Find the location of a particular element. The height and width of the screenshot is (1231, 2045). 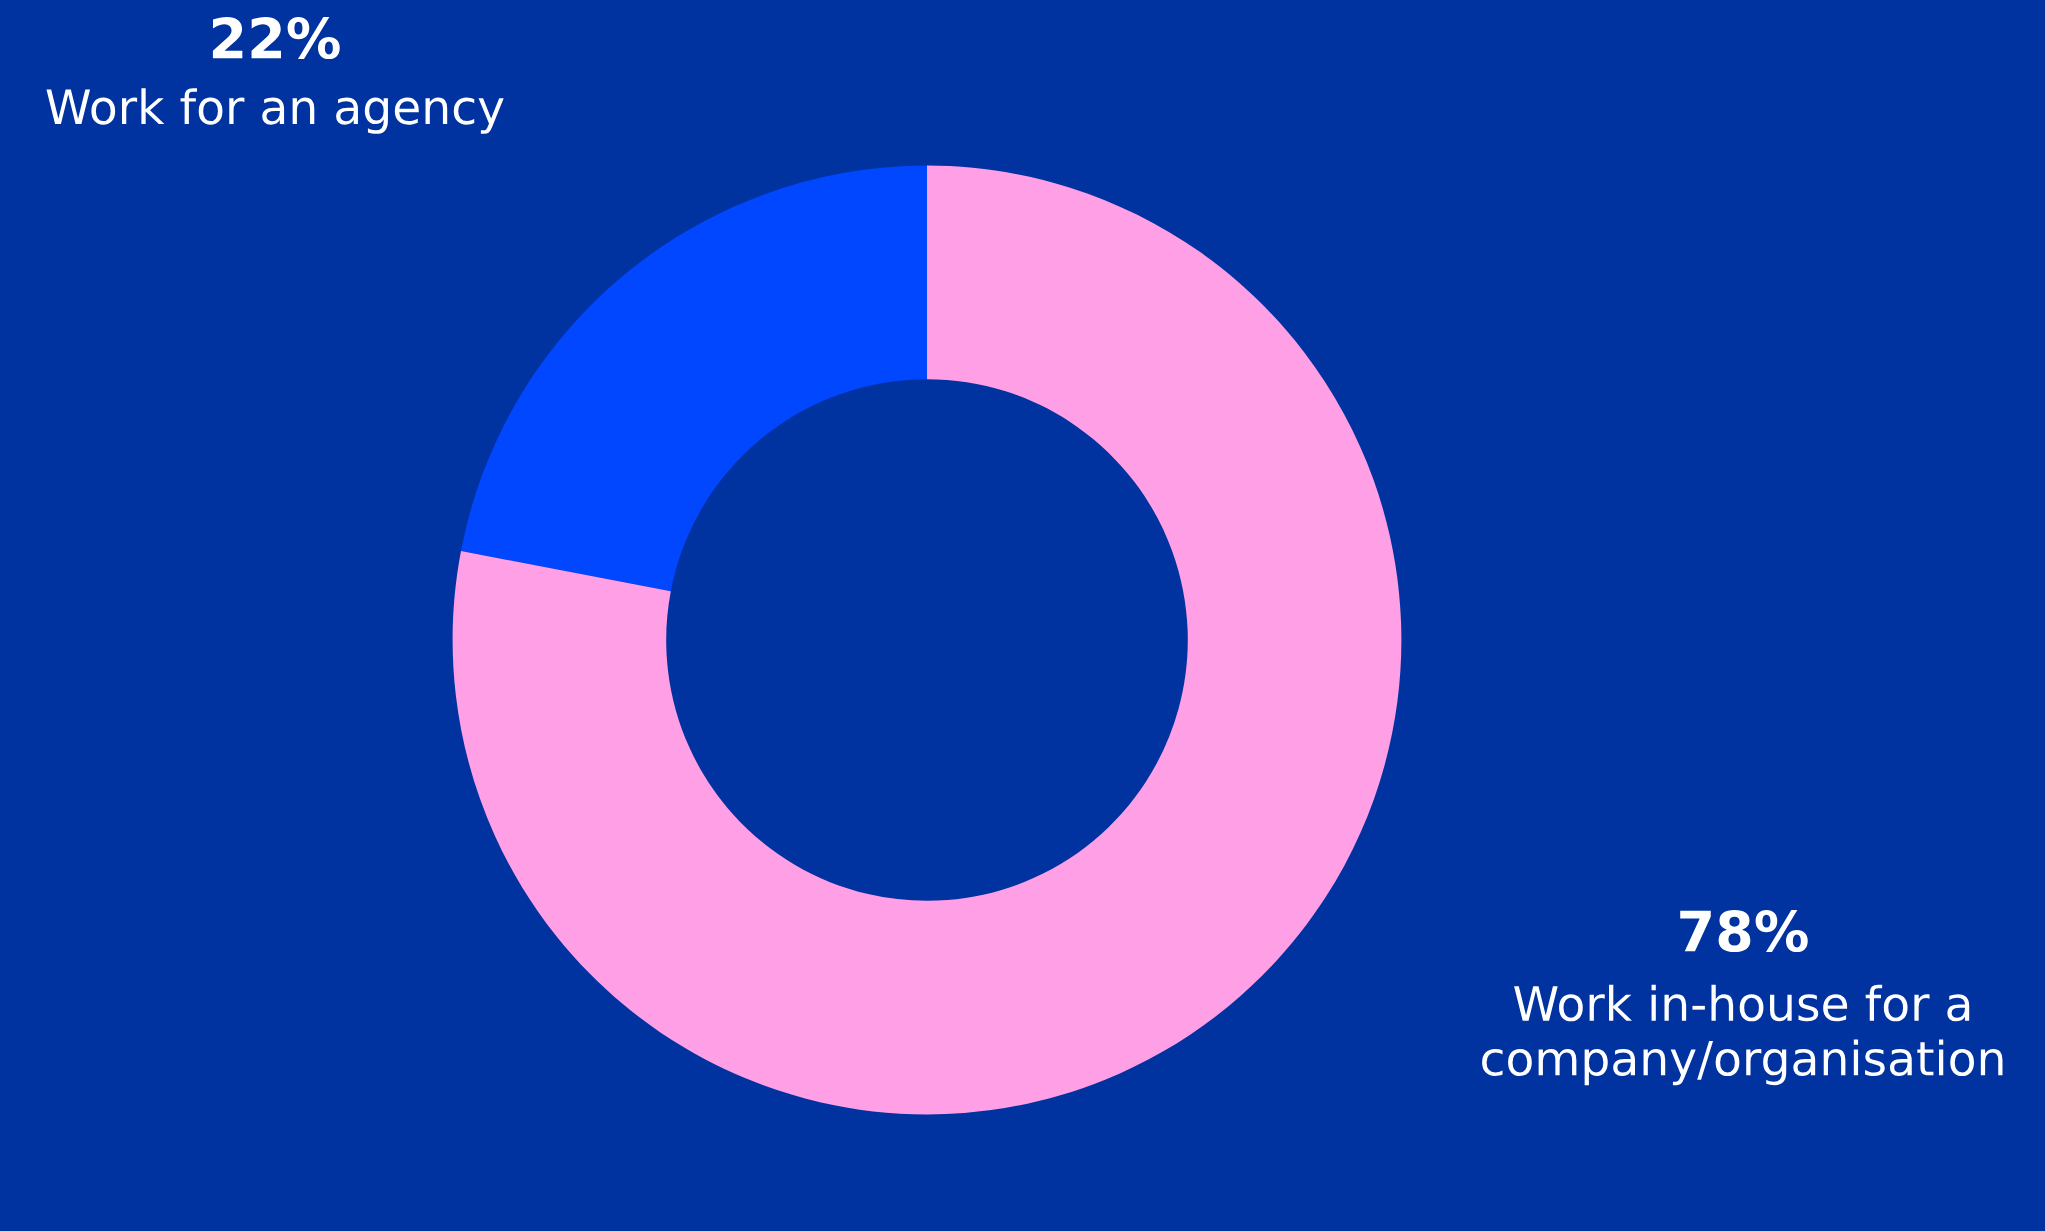

slice-label: Work for an agency is located at coordinates (275, 111).